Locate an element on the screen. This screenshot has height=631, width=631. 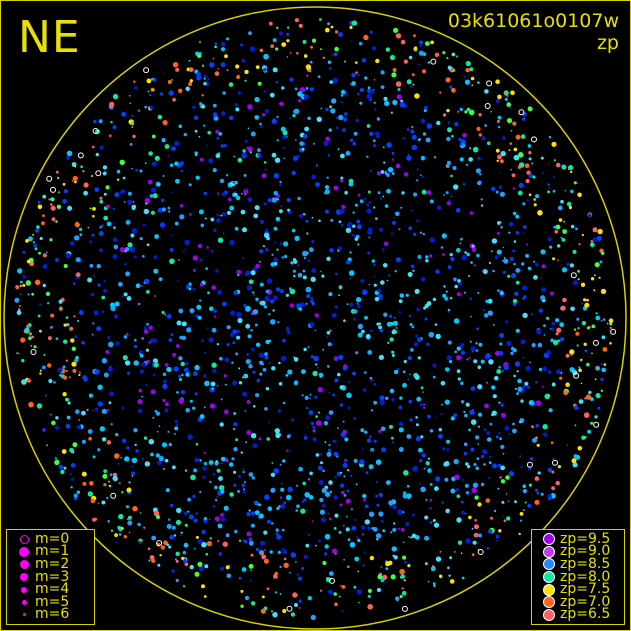
magnitude-marker-icon is located at coordinates (24, 589).